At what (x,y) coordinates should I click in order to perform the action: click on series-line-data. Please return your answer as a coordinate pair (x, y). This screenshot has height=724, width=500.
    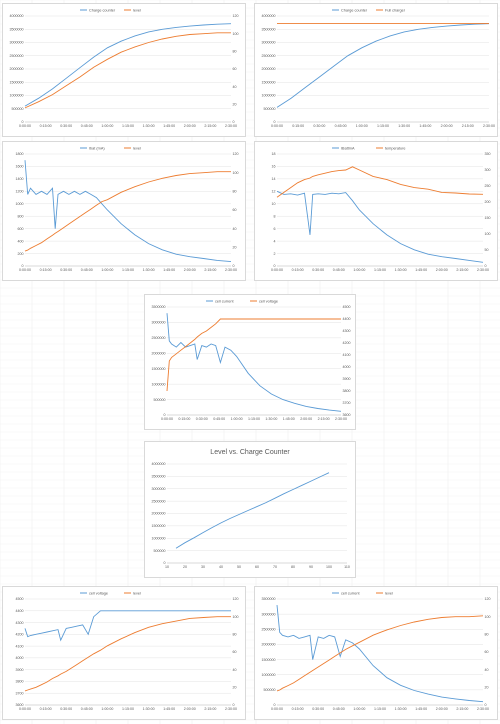
    Looking at the image, I should click on (252, 510).